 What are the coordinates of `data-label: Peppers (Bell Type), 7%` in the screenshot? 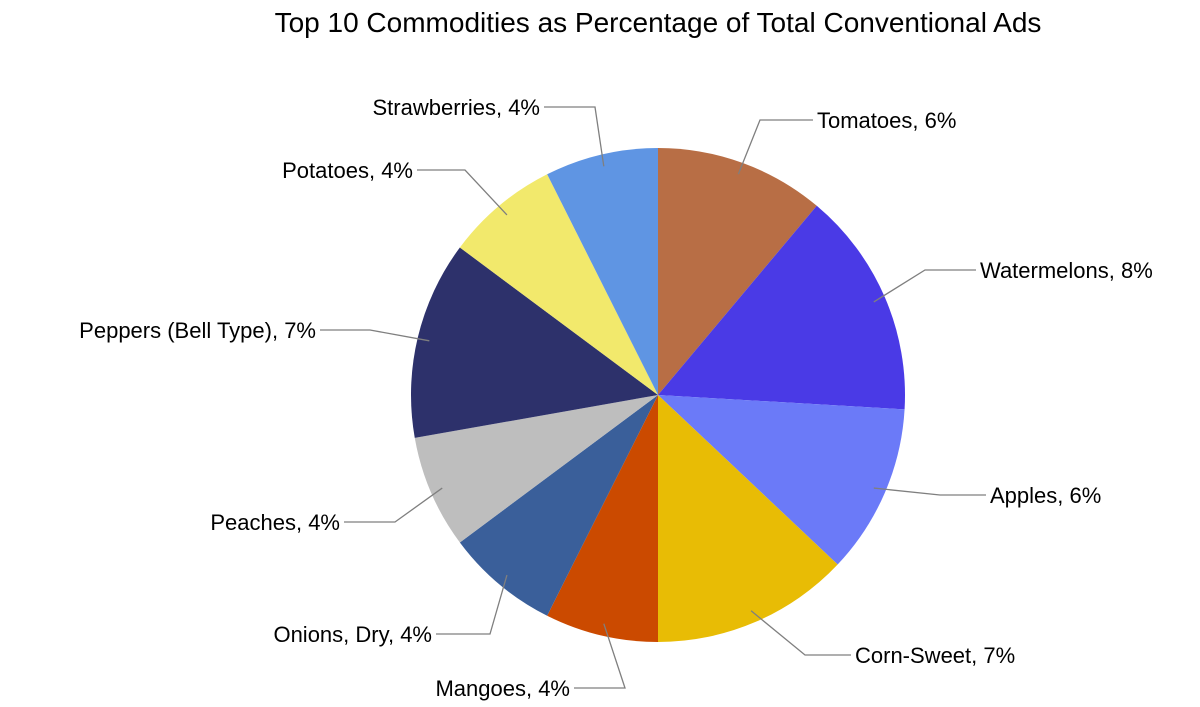 It's located at (197, 330).